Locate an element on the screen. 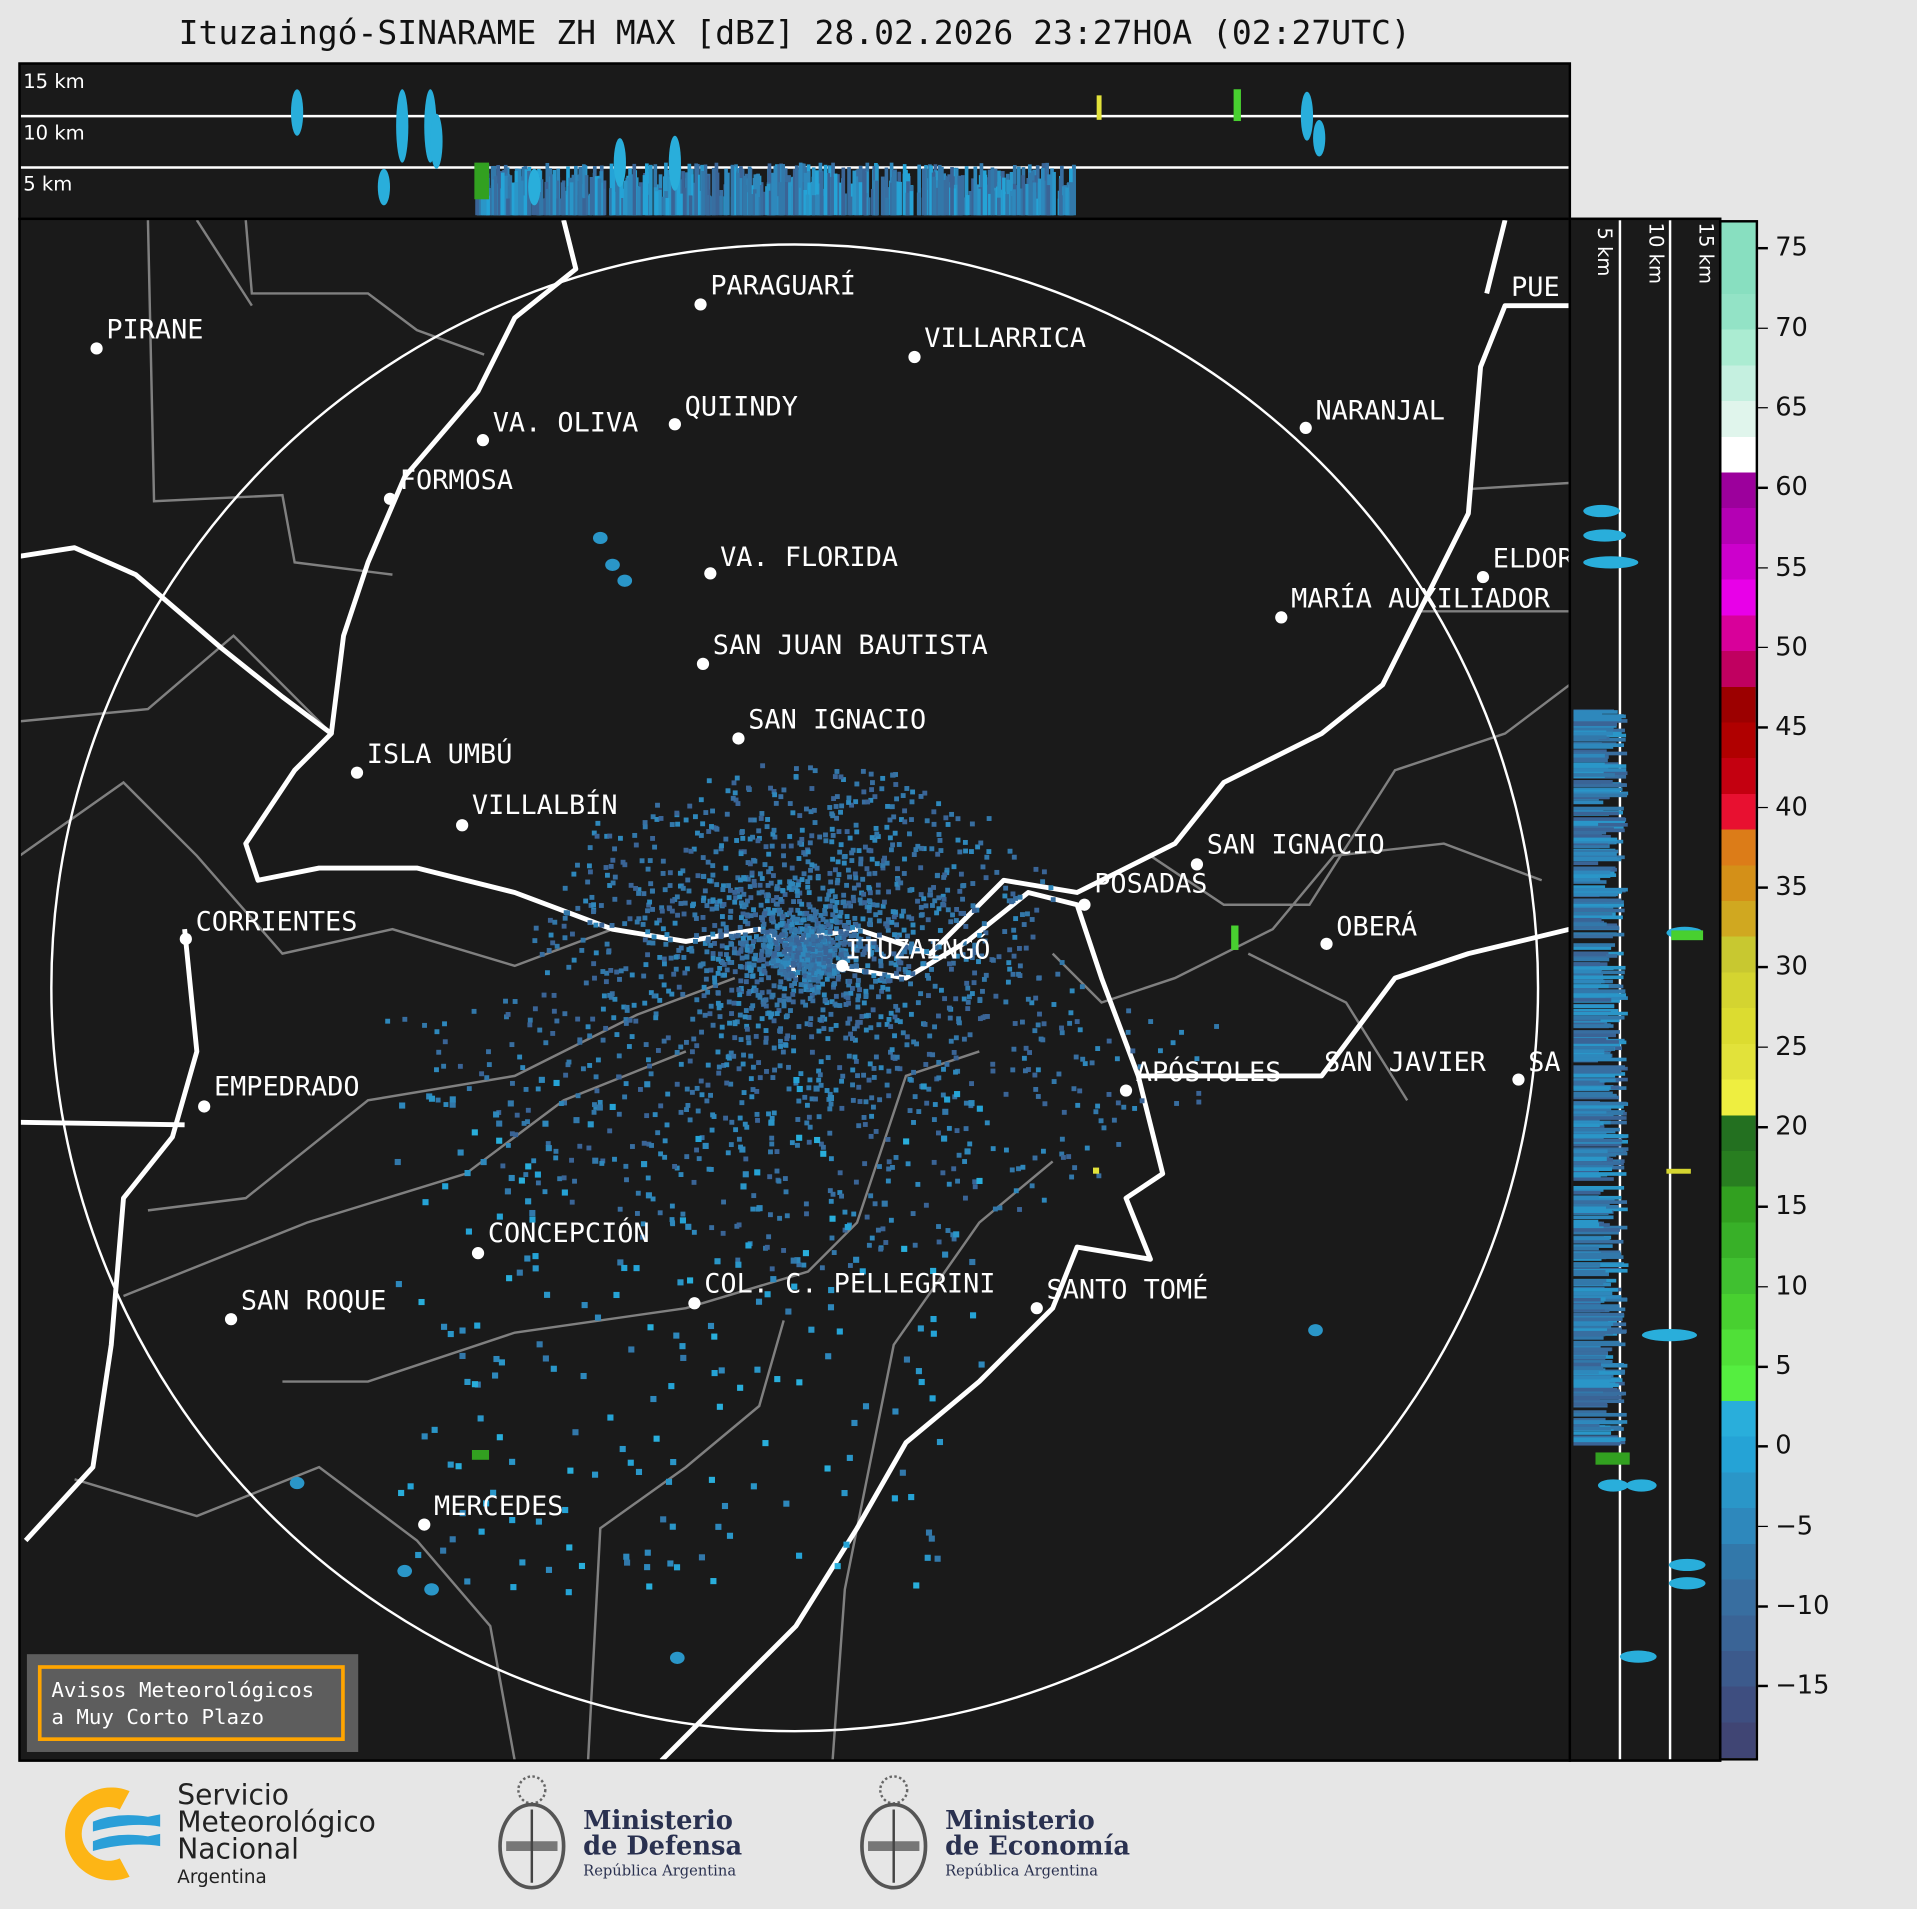 This screenshot has height=1909, width=1917. warning-banner: Avisos Meteorológicos a Muy Corto Plazo is located at coordinates (192, 1703).